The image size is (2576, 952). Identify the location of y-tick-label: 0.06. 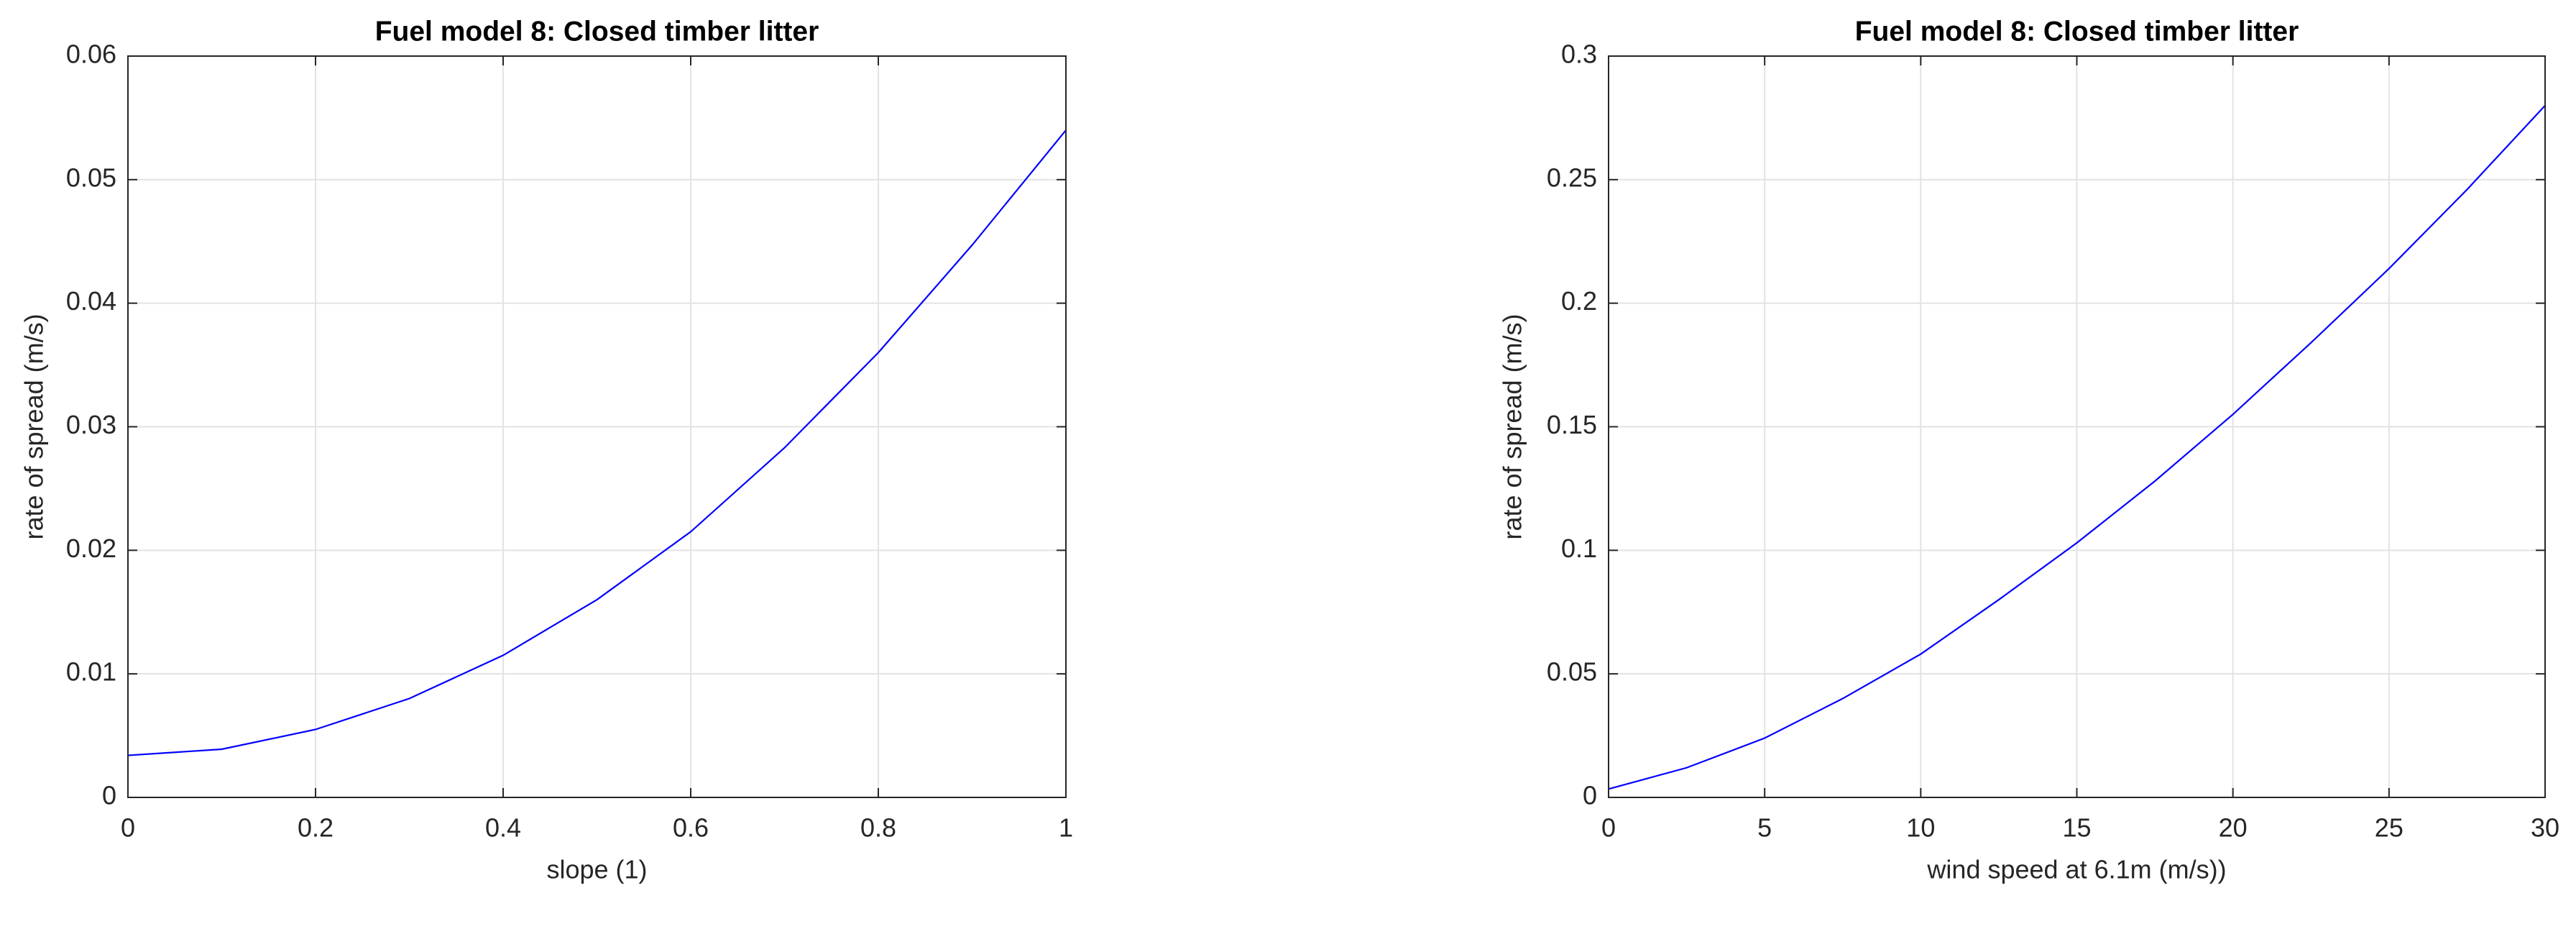
(91, 54).